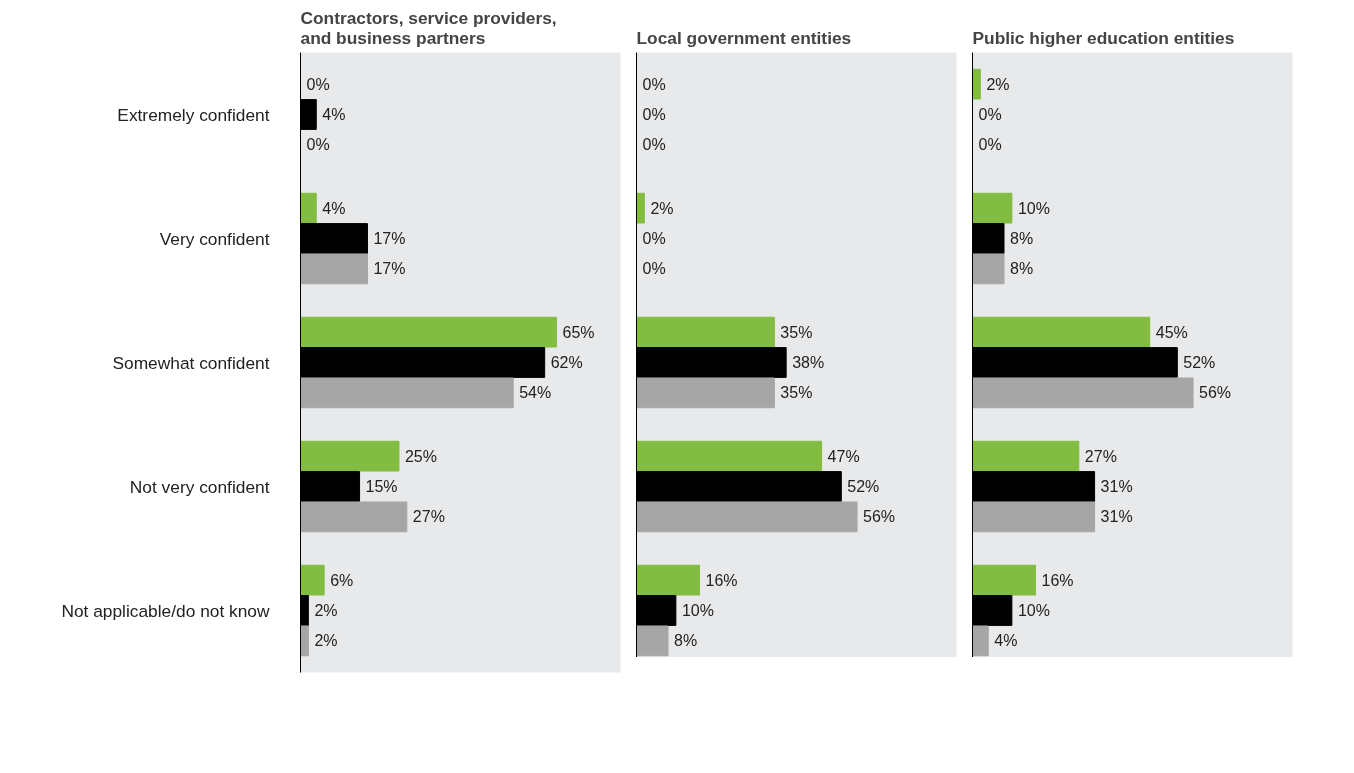 The image size is (1354, 773). Describe the element at coordinates (420, 456) in the screenshot. I see `data-label: 25%` at that location.